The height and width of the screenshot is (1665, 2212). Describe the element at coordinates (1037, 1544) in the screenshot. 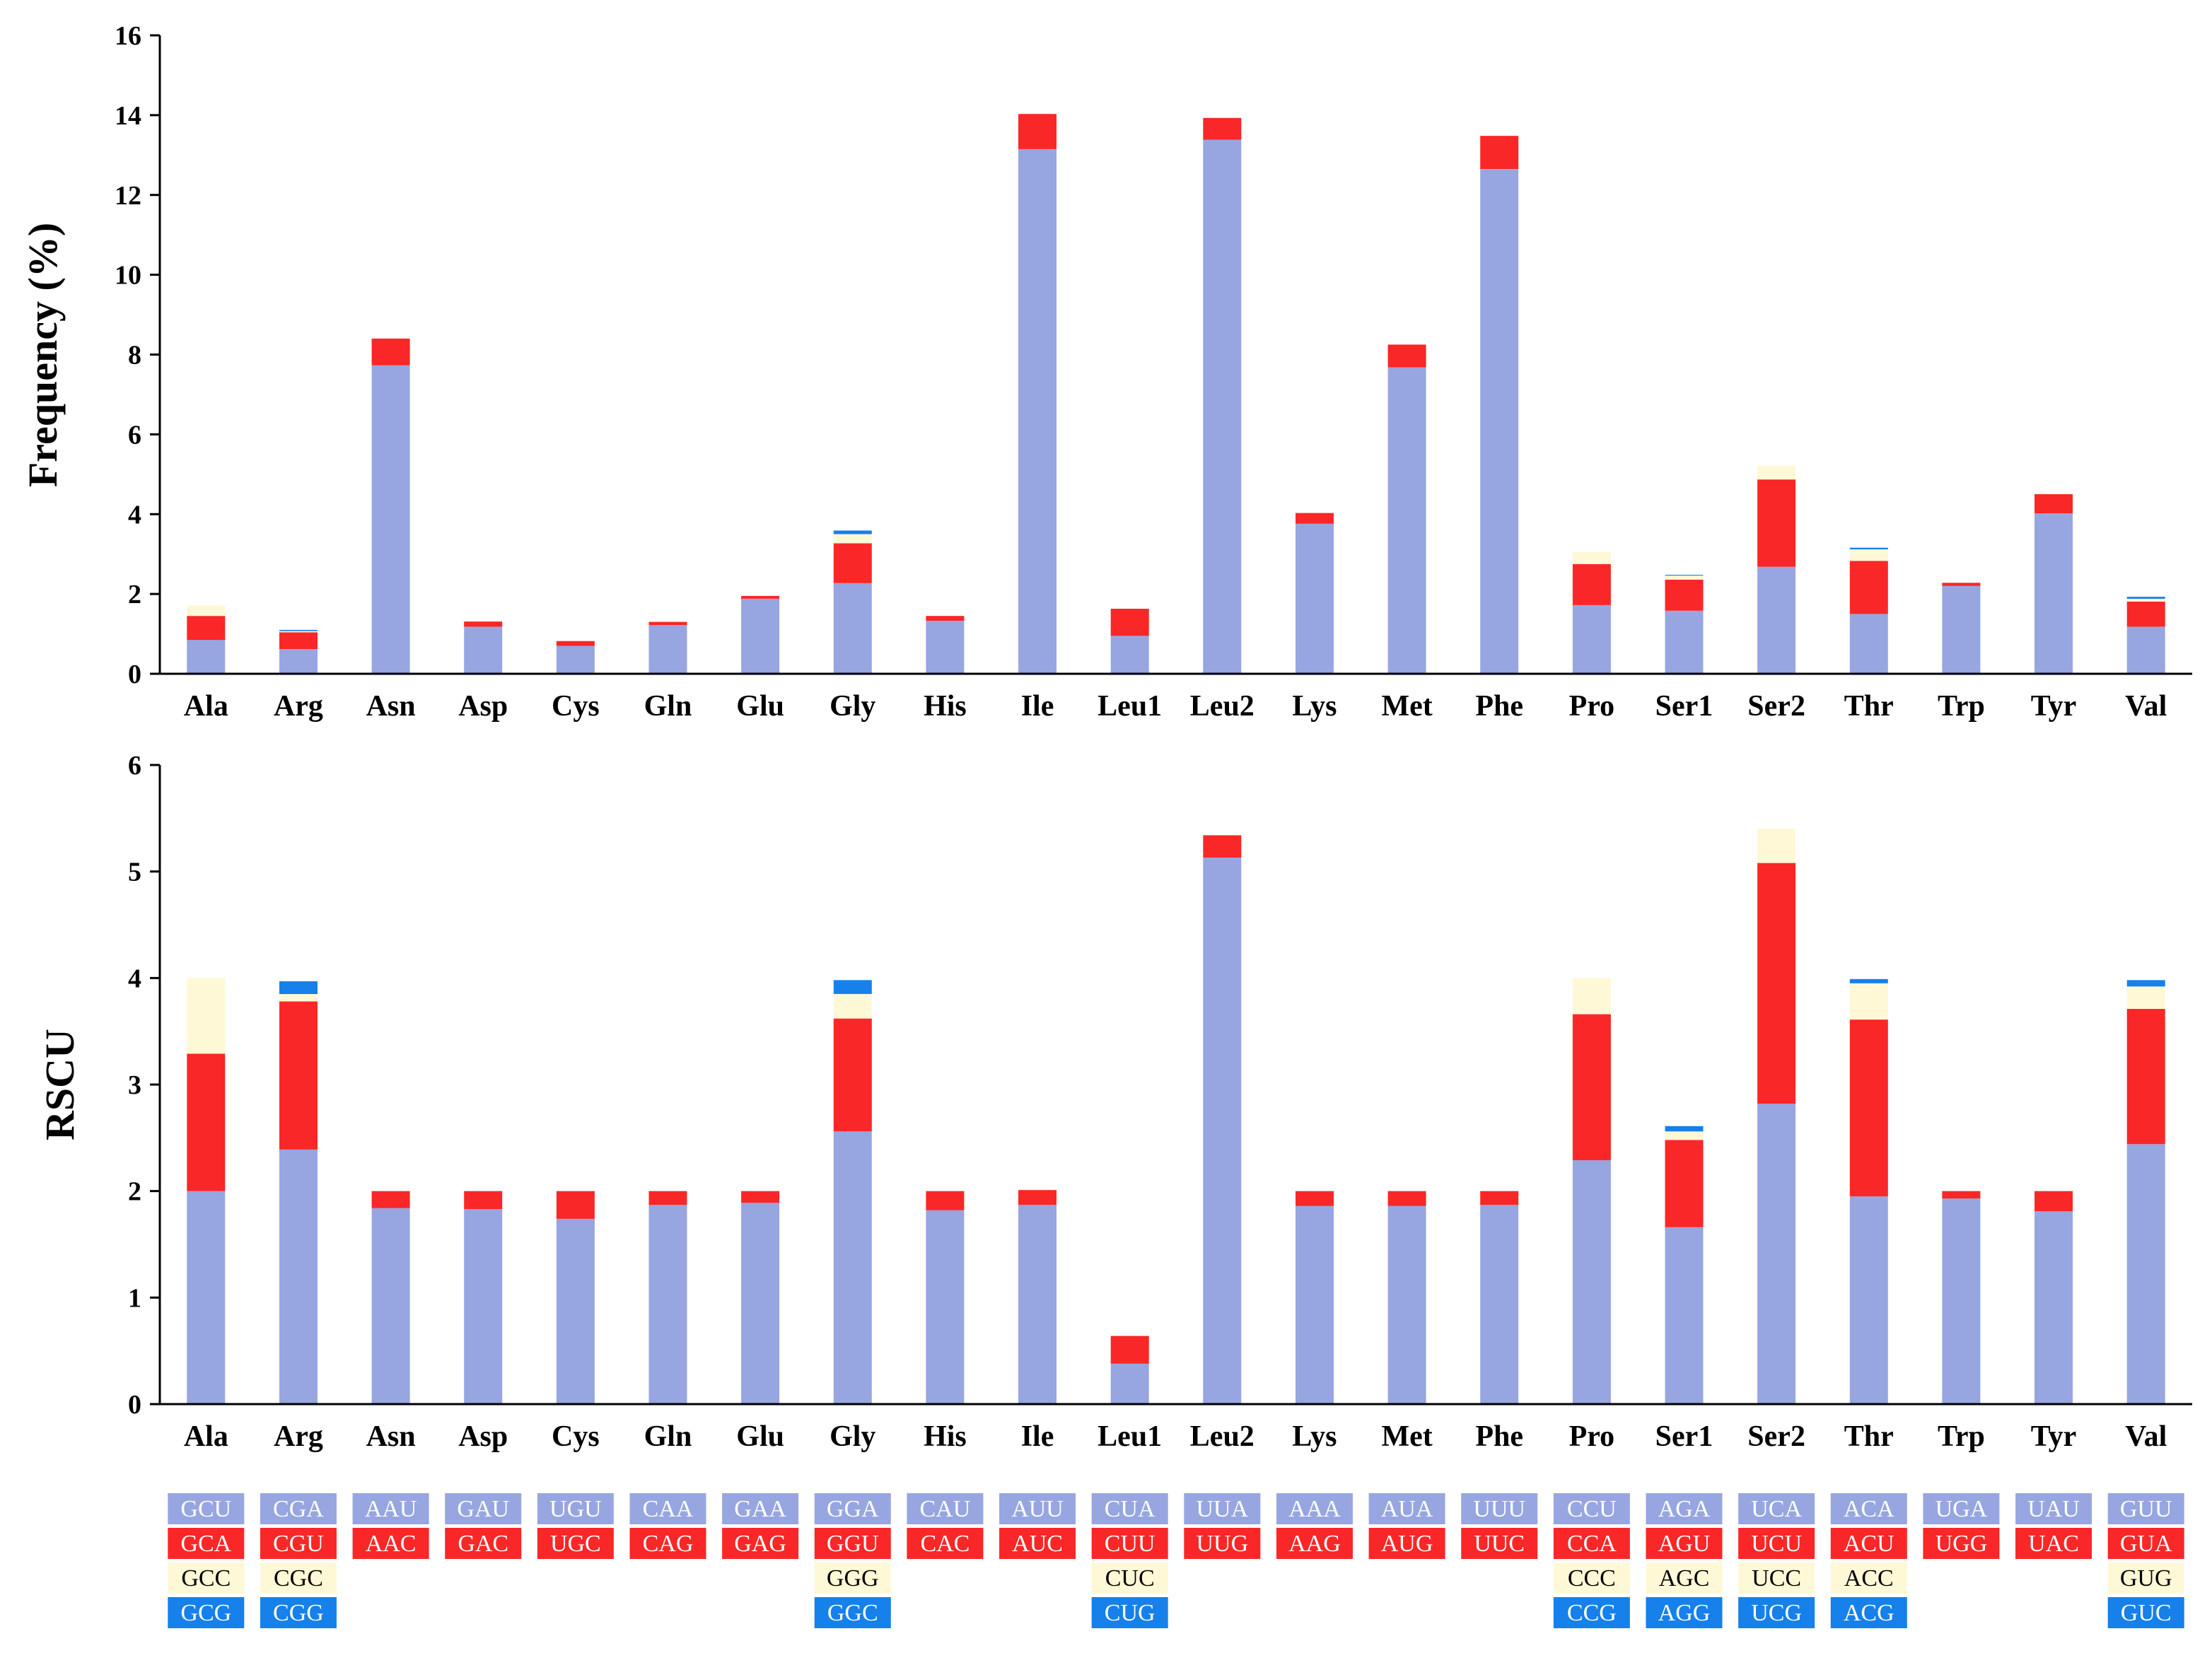

I see `codon-label: AUC` at that location.